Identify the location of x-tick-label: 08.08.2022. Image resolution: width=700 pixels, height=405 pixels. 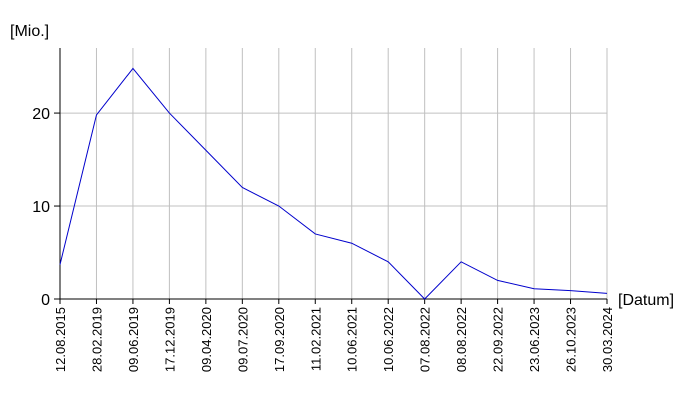
(461, 339).